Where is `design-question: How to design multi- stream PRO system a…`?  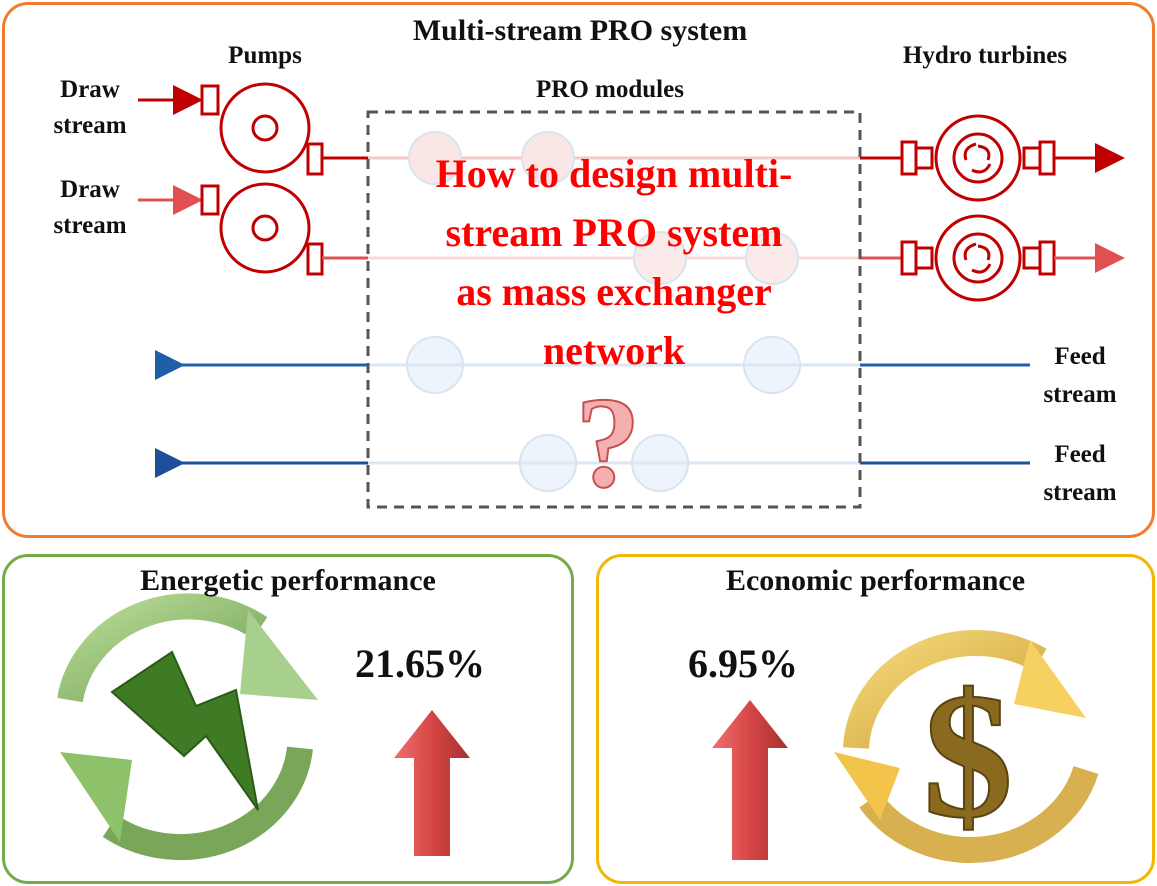
design-question: How to design multi- stream PRO system a… is located at coordinates (614, 262).